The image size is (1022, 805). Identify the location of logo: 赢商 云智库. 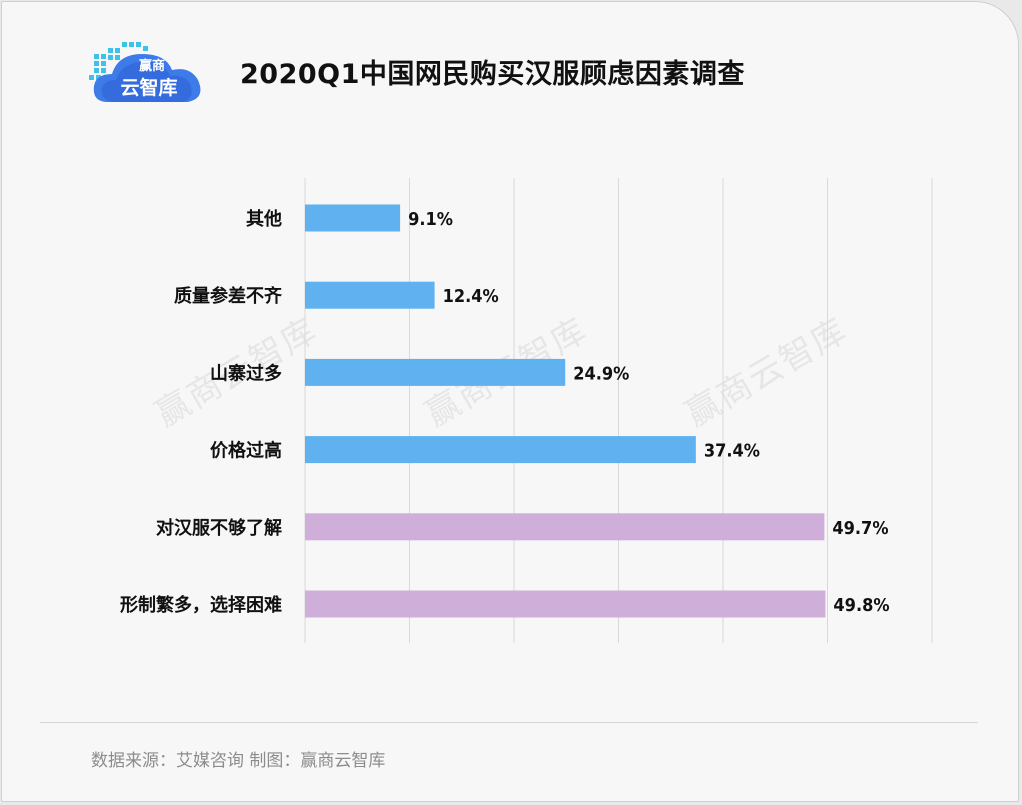
(145, 72).